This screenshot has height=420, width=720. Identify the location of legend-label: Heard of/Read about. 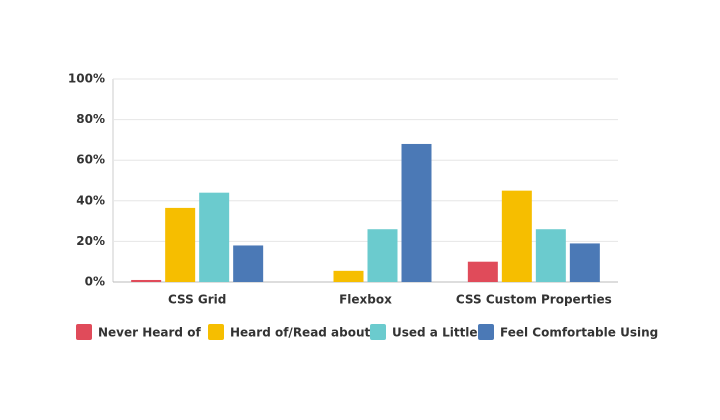
(300, 333).